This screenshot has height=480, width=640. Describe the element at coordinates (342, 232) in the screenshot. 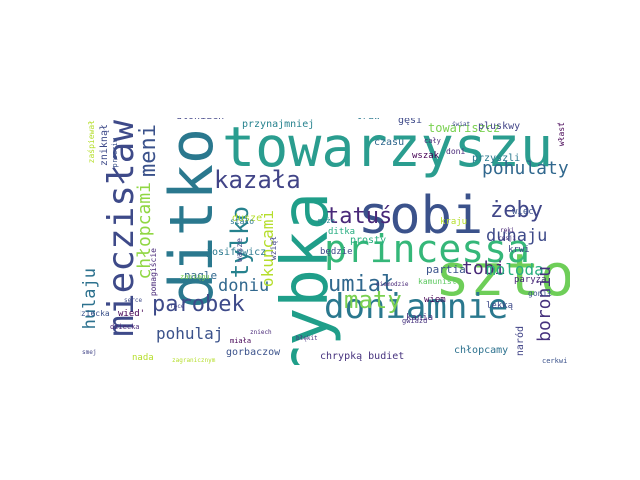

I see `word: ditka` at that location.